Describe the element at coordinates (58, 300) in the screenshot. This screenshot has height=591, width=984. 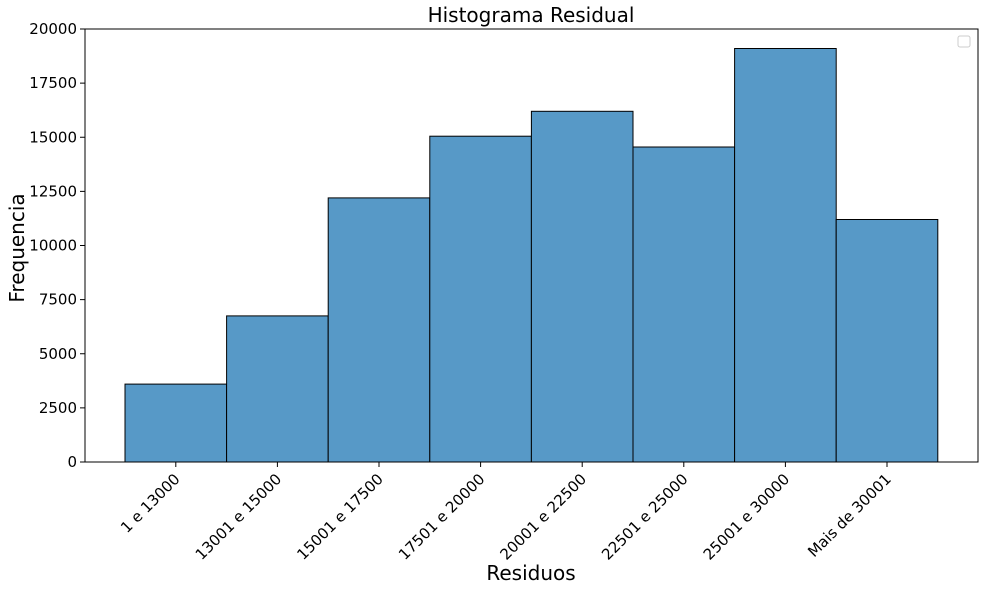
I see `y-tick-label: 7500` at that location.